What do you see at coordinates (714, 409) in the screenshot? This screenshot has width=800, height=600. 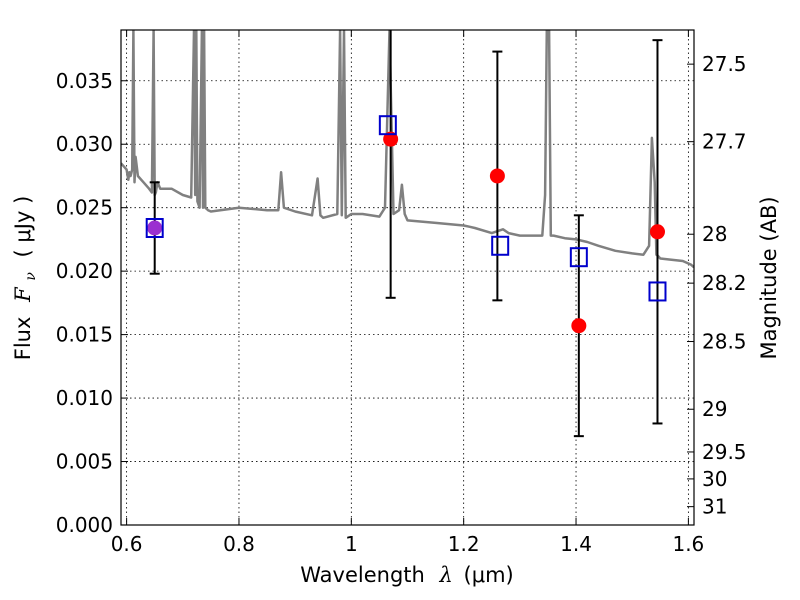 I see `y2-tick-label: 29` at bounding box center [714, 409].